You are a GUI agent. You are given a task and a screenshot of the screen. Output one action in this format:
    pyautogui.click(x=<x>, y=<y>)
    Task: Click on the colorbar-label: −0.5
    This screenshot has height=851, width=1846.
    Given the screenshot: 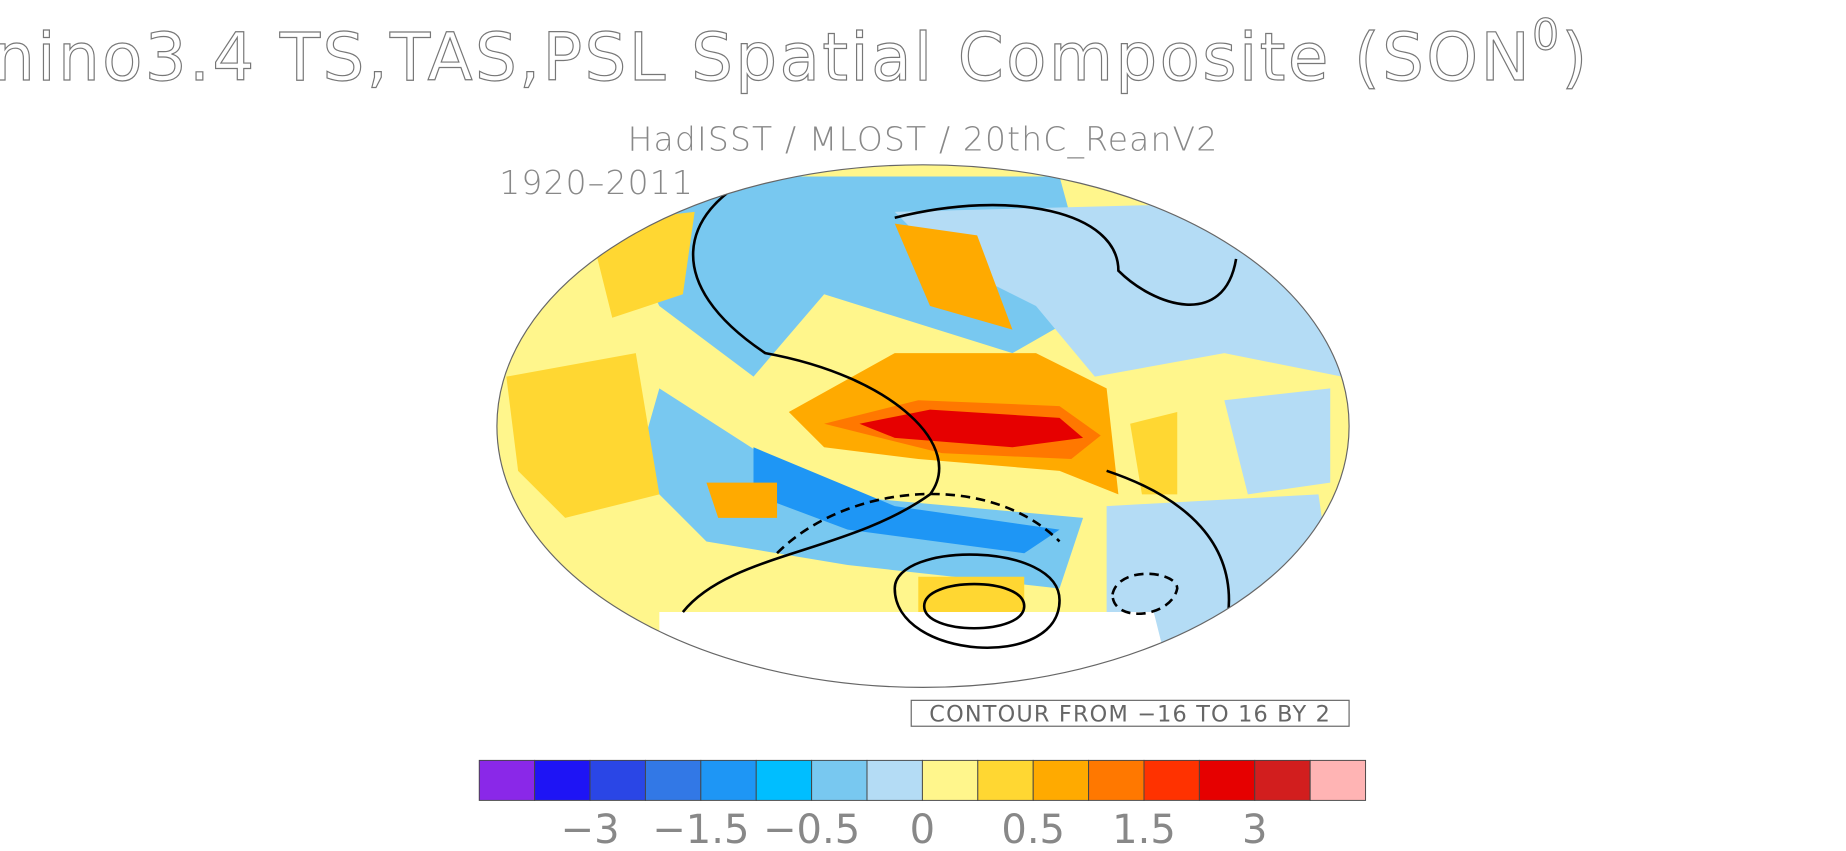 What is the action you would take?
    pyautogui.click(x=811, y=829)
    